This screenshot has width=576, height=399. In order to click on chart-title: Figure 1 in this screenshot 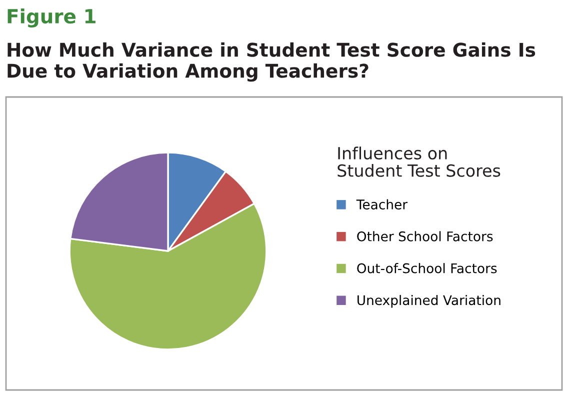, I will do `click(52, 18)`.